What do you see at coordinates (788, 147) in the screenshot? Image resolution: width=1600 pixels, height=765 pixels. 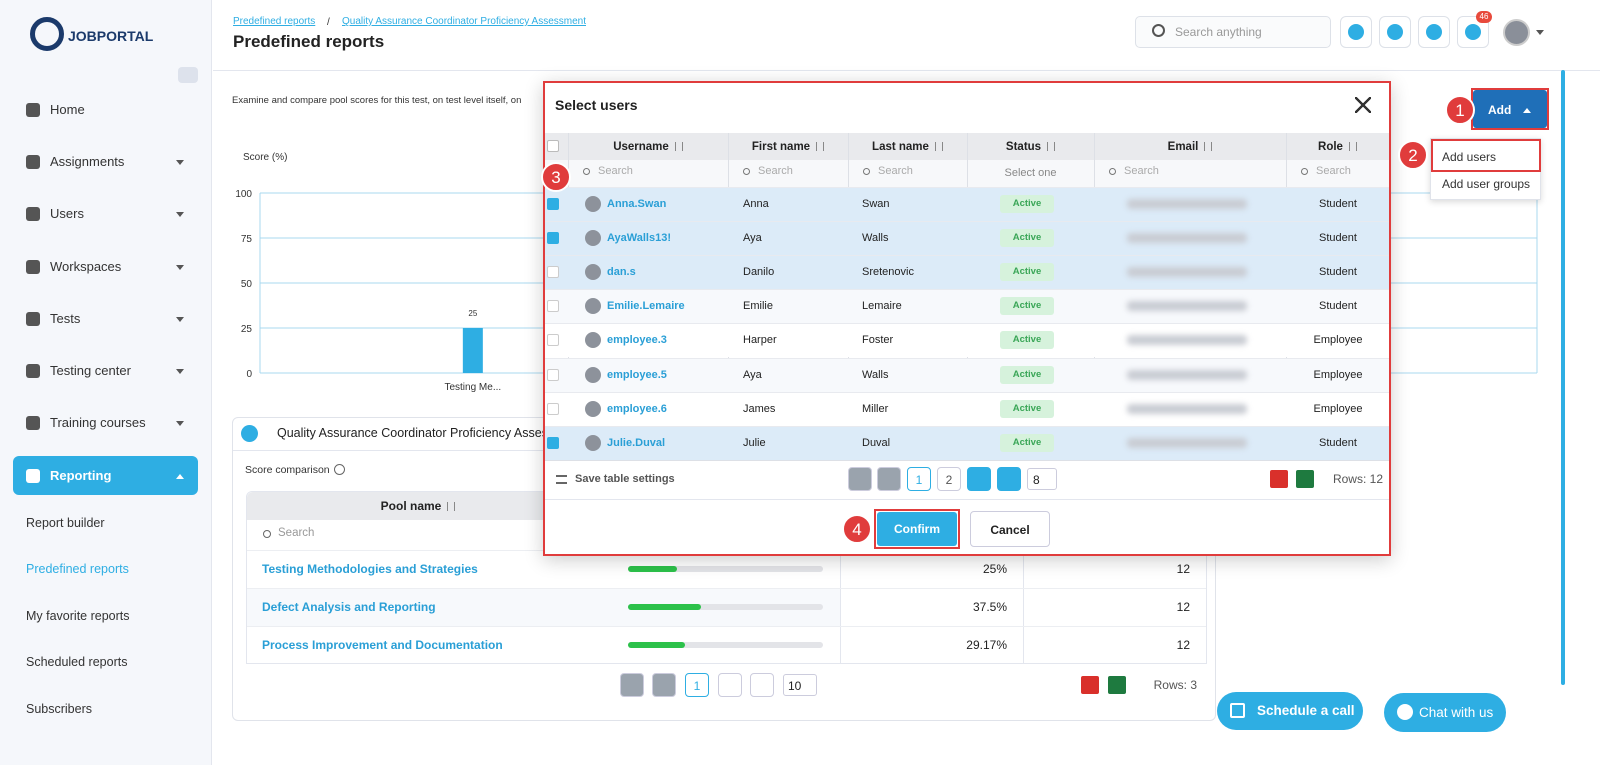 I see `column-header: First name` at bounding box center [788, 147].